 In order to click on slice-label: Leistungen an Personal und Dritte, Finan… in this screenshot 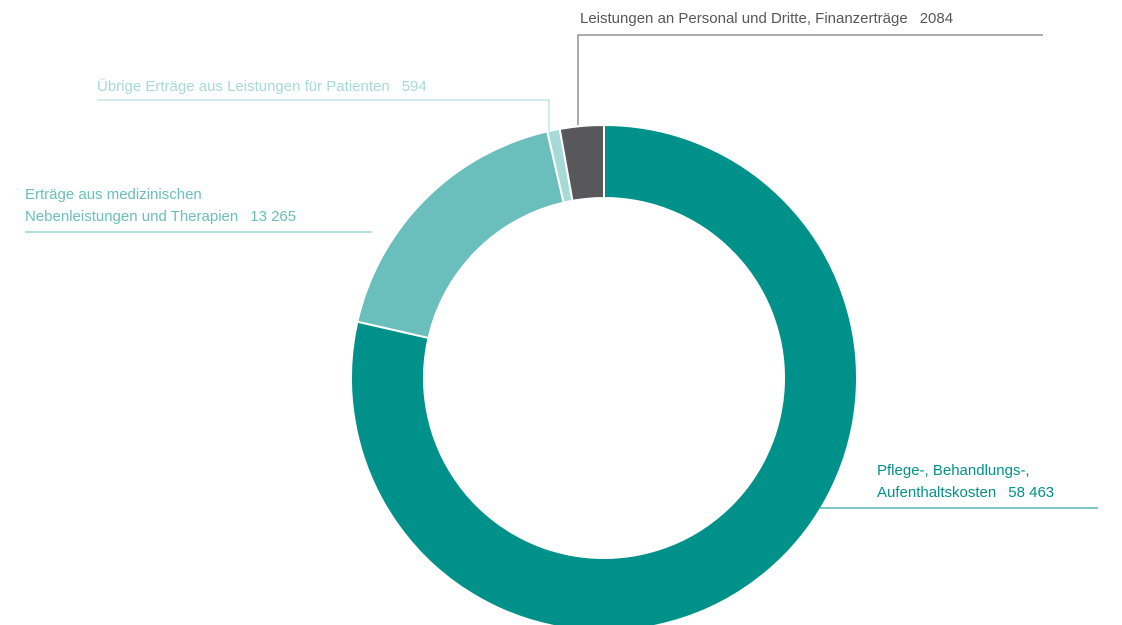, I will do `click(766, 19)`.